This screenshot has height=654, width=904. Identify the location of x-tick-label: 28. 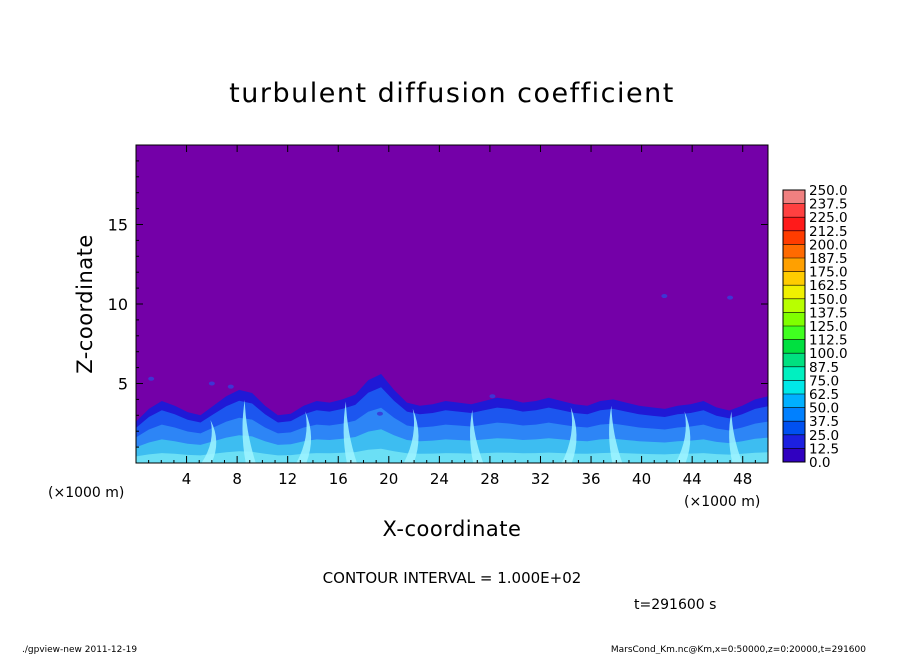
(489, 479).